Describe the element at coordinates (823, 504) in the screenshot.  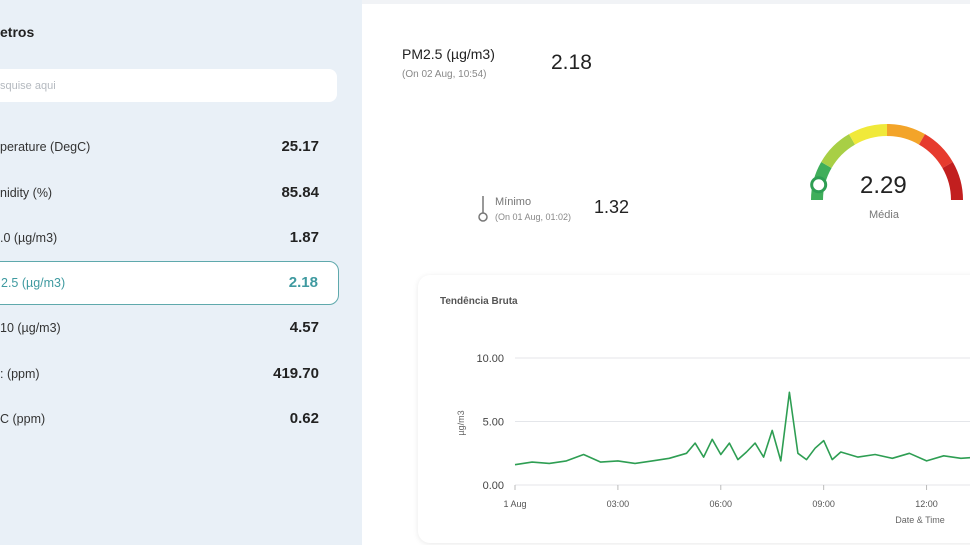
I see `x-tick-label: 09:00` at that location.